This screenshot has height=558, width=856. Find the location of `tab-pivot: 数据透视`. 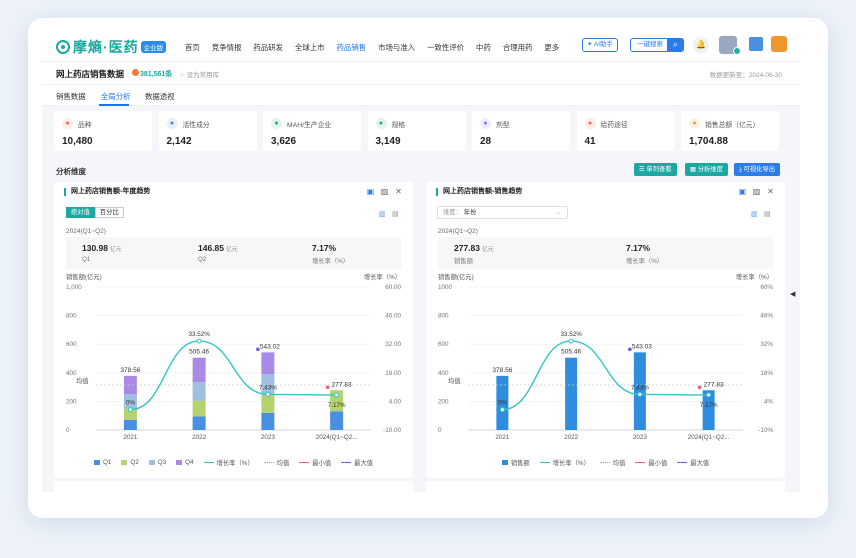

tab-pivot: 数据透视 is located at coordinates (160, 96).